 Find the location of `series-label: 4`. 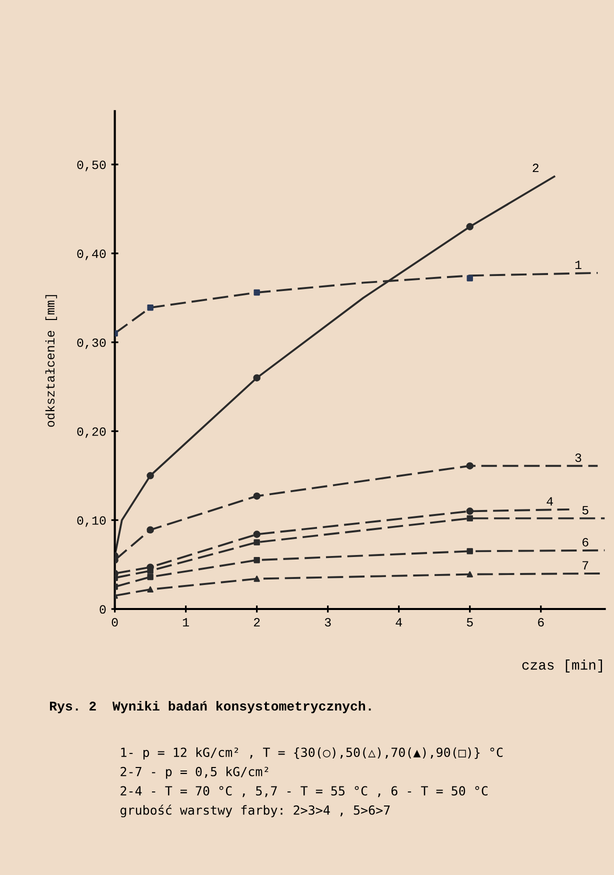

series-label: 4 is located at coordinates (549, 501).